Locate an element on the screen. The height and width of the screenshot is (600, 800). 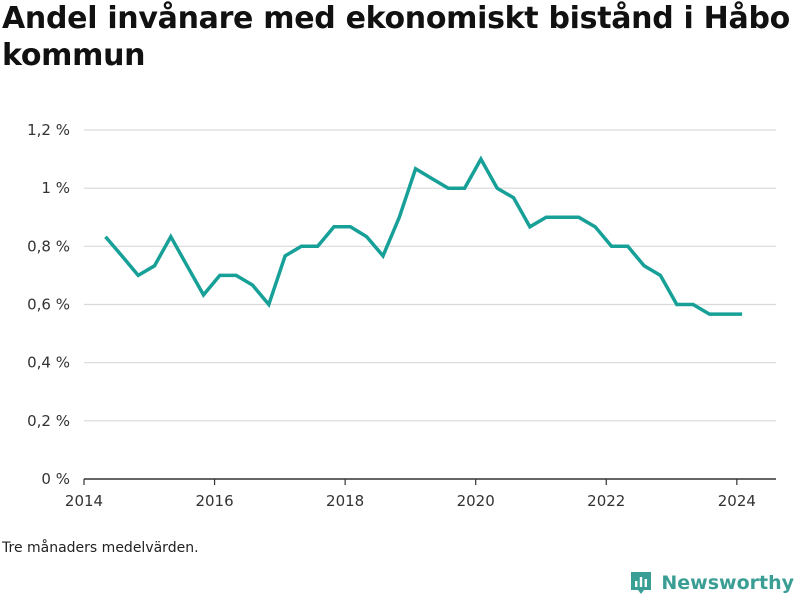
y-tick-label: 0,4 % is located at coordinates (48, 363).